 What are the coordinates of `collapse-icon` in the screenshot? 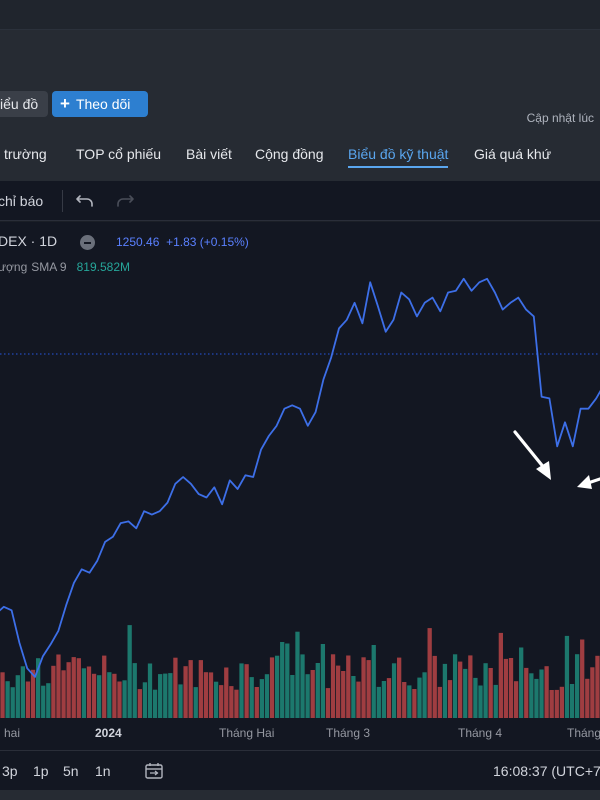 It's located at (87, 242).